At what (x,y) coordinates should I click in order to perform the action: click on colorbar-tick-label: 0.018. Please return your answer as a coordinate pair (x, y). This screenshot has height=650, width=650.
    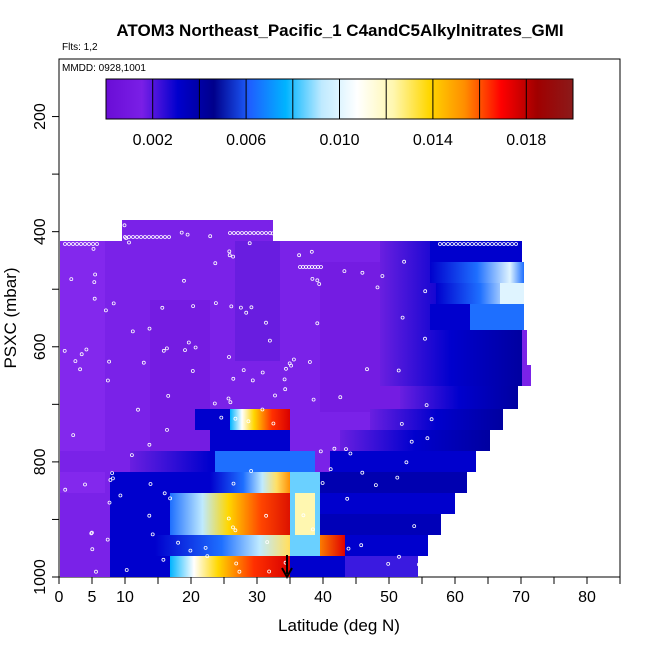
    Looking at the image, I should click on (526, 140).